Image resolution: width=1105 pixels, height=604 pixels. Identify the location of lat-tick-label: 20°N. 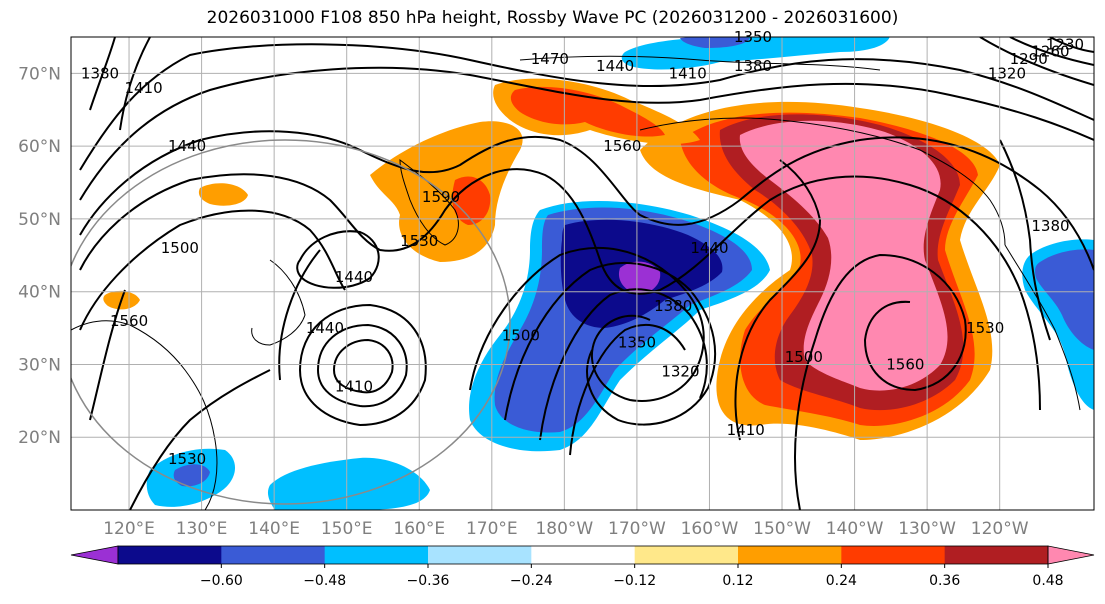
(39, 438).